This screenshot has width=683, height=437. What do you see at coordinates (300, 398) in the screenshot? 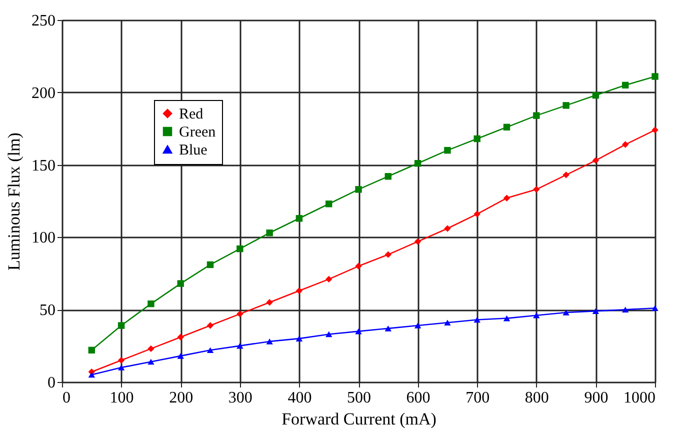
I see `x-tick-label: 400` at bounding box center [300, 398].